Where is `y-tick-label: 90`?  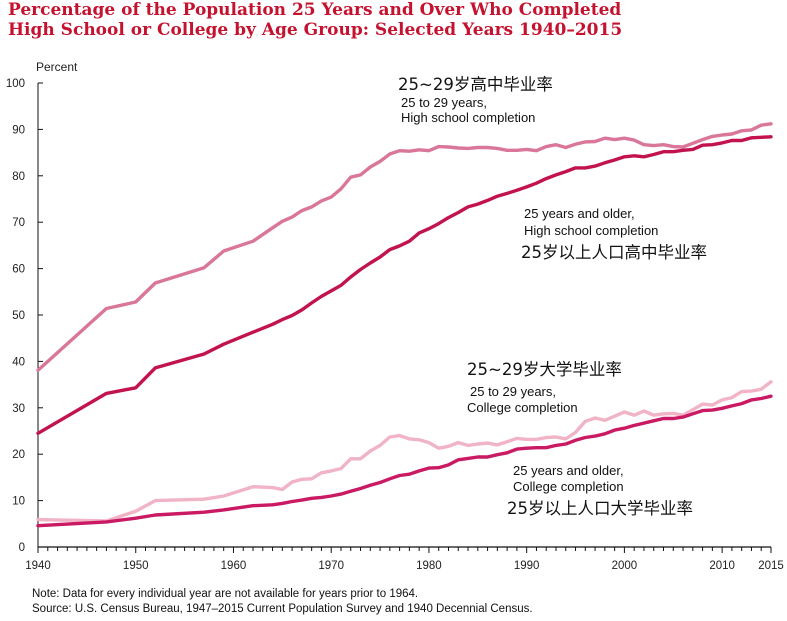
y-tick-label: 90 is located at coordinates (18, 130).